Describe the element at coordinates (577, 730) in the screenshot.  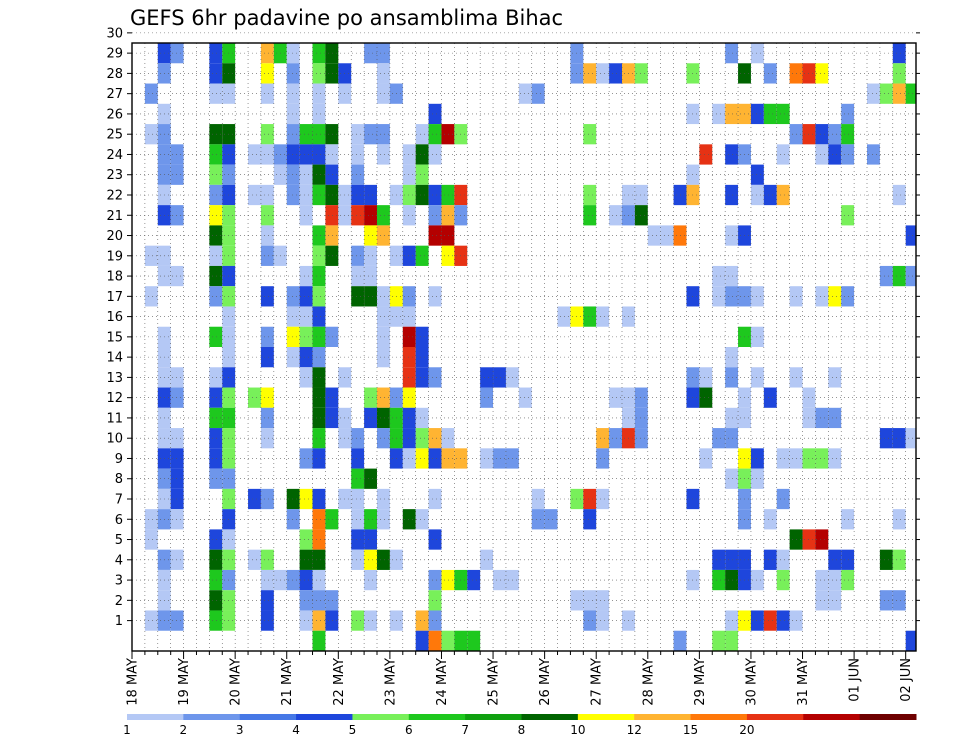
I see `colorbar-label: 10` at that location.